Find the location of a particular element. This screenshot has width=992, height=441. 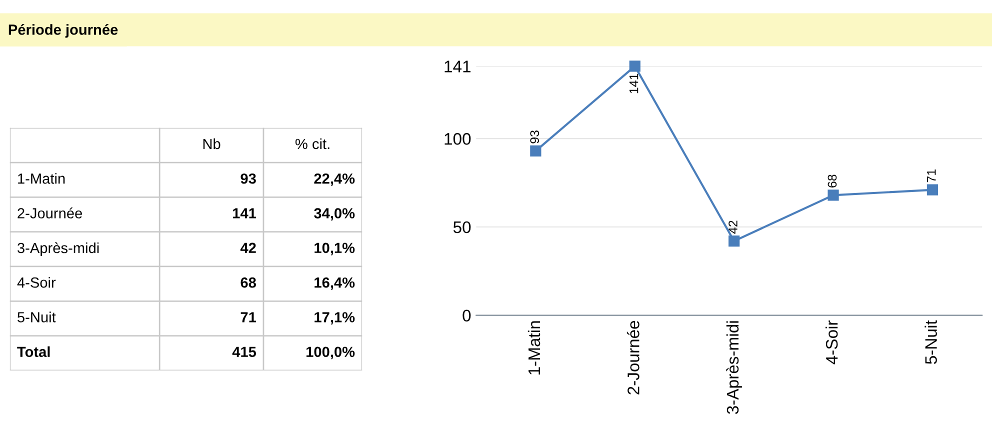

text: 68 is located at coordinates (248, 282).